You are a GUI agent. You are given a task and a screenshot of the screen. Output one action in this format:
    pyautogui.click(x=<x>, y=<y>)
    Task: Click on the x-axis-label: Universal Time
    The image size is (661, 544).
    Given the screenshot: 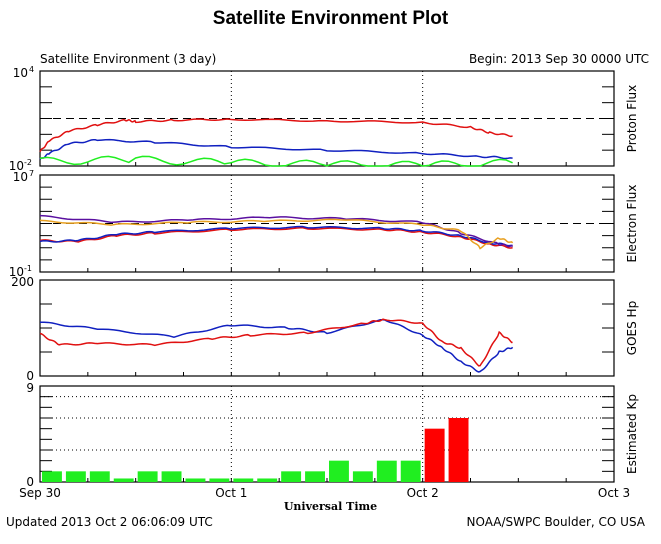 What is the action you would take?
    pyautogui.click(x=330, y=506)
    